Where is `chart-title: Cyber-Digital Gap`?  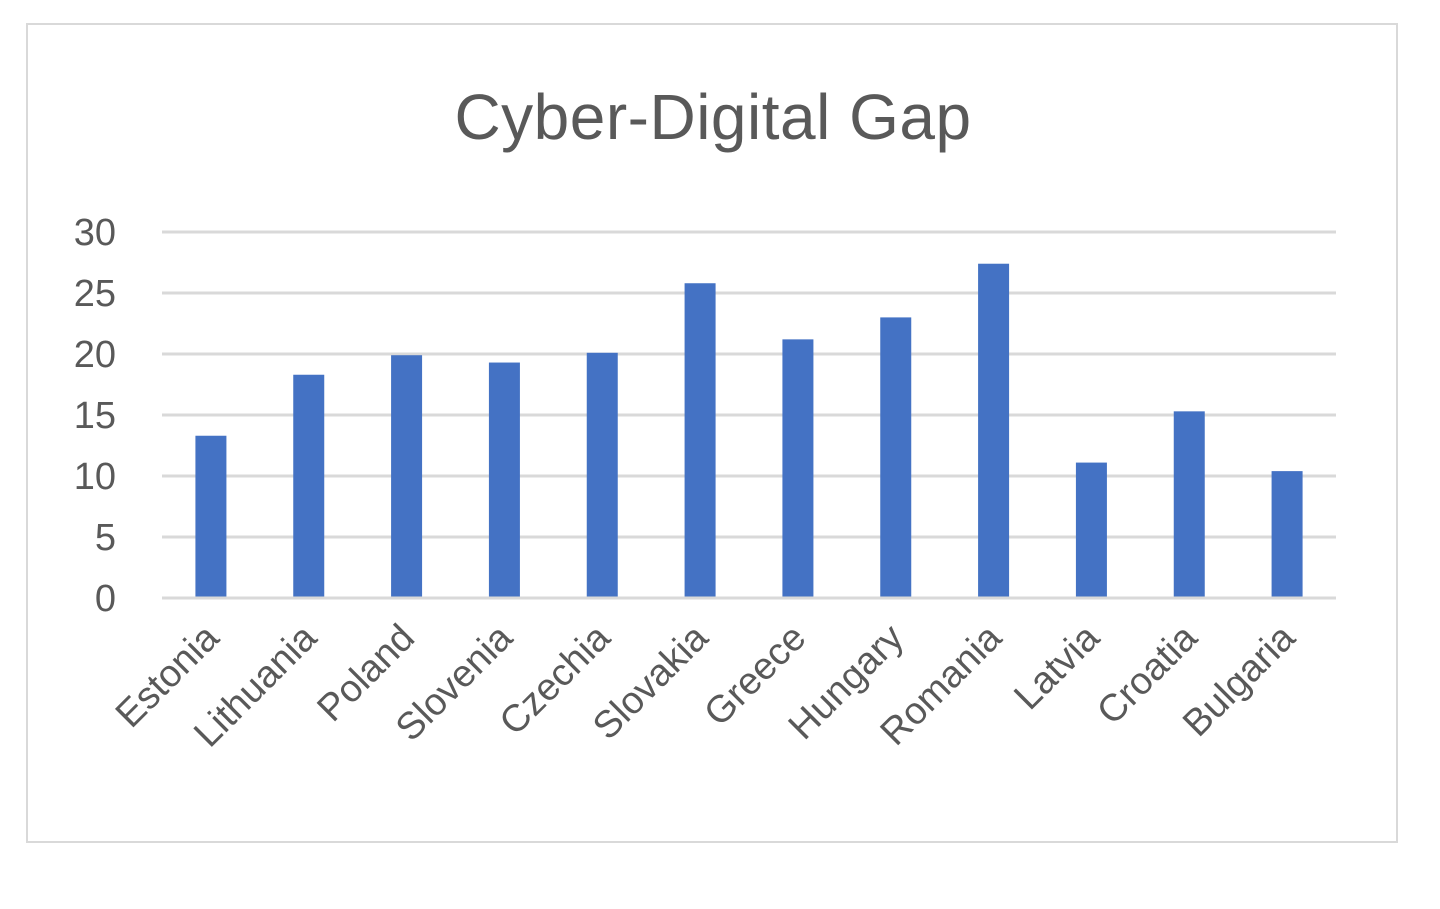
chart-title: Cyber-Digital Gap is located at coordinates (713, 117).